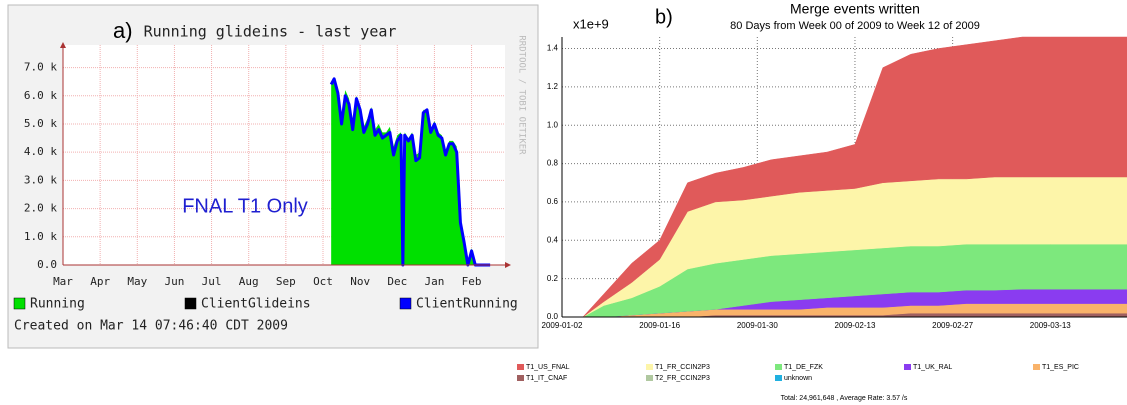 This screenshot has width=1127, height=405. Describe the element at coordinates (286, 281) in the screenshot. I see `x-tick-label: Sep` at that location.